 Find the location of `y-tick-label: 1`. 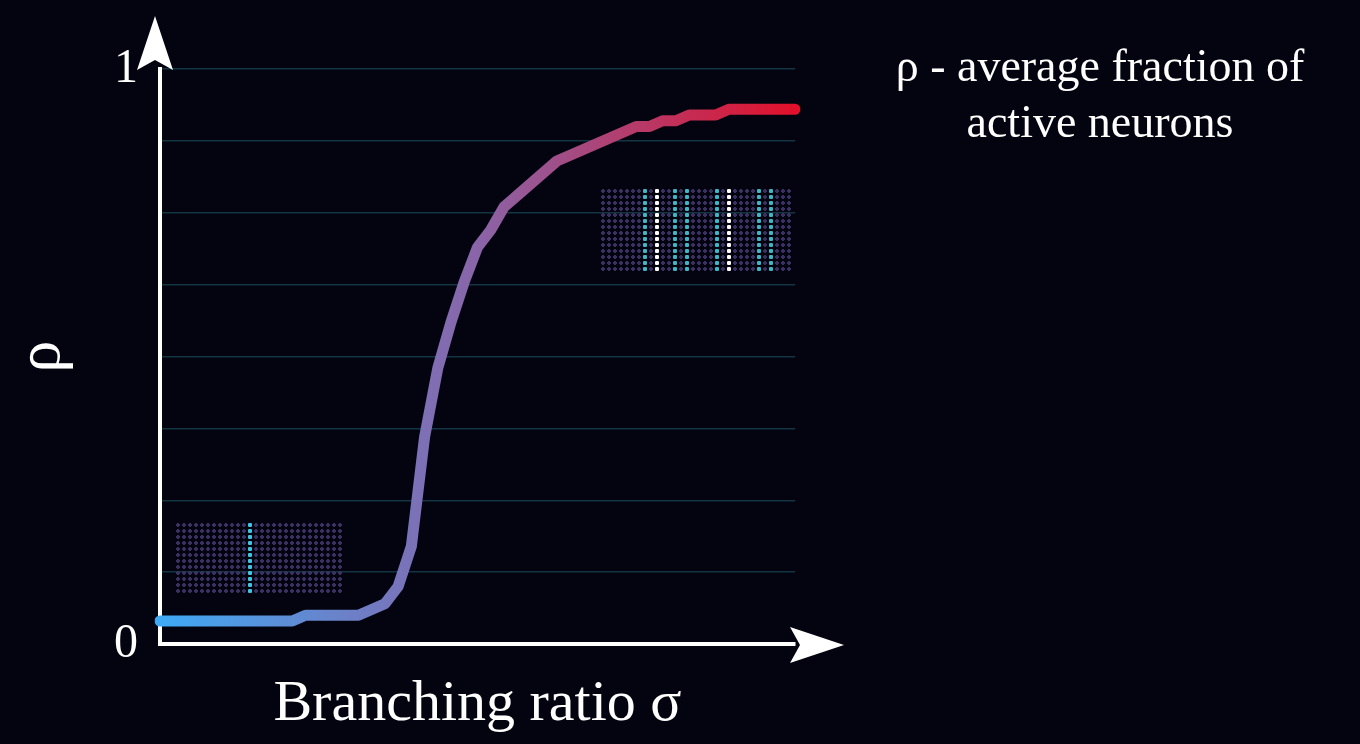

y-tick-label: 1 is located at coordinates (126, 65).